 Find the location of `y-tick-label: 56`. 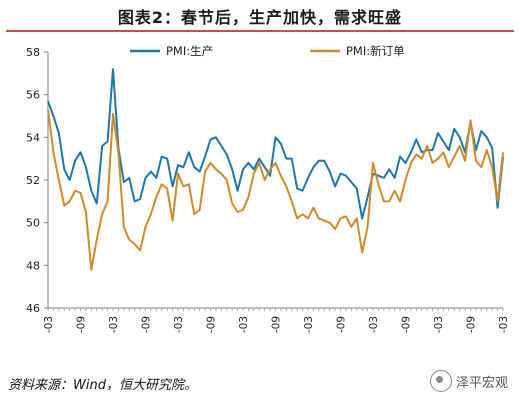

y-tick-label: 56 is located at coordinates (33, 95).